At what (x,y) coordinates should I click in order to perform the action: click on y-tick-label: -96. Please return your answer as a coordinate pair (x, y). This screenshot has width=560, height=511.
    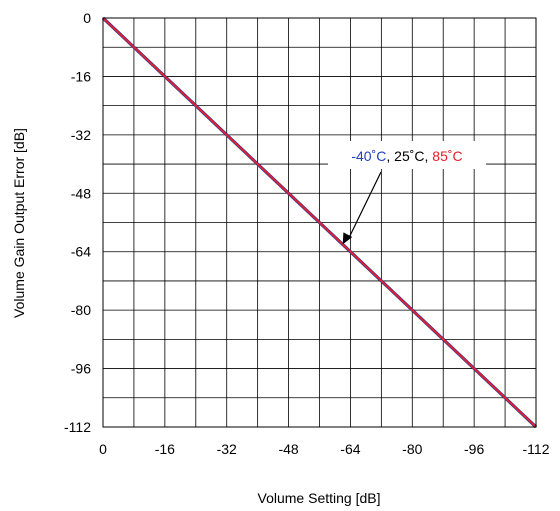
    Looking at the image, I should click on (81, 369).